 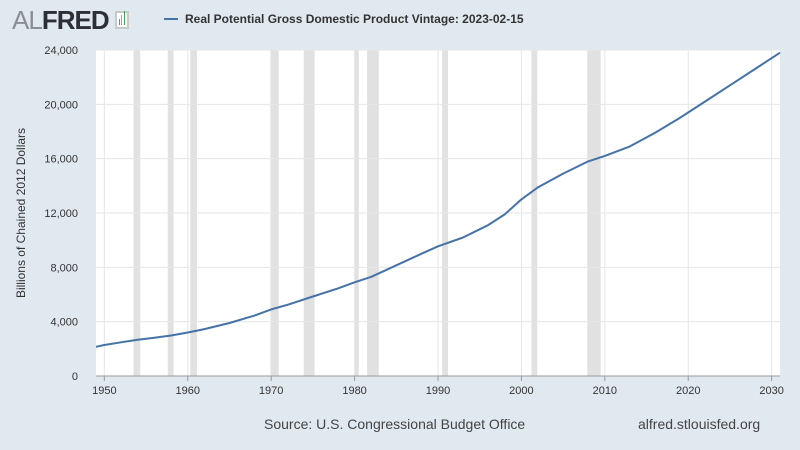 What do you see at coordinates (64, 268) in the screenshot?
I see `y-tick-label: 8,000` at bounding box center [64, 268].